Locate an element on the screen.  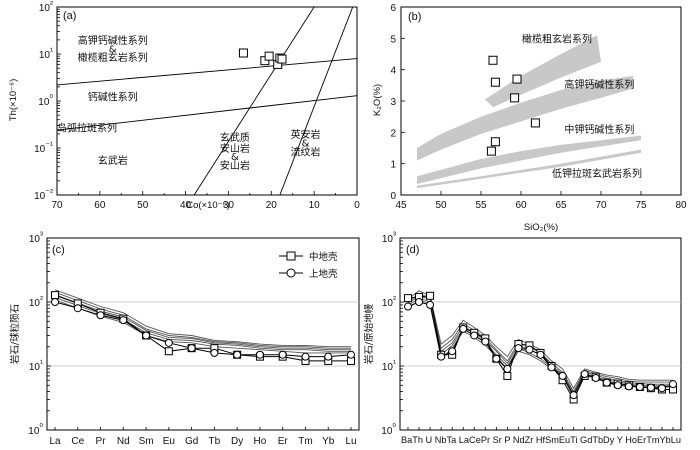
panel-c-plot is located at coordinates (203, 327).